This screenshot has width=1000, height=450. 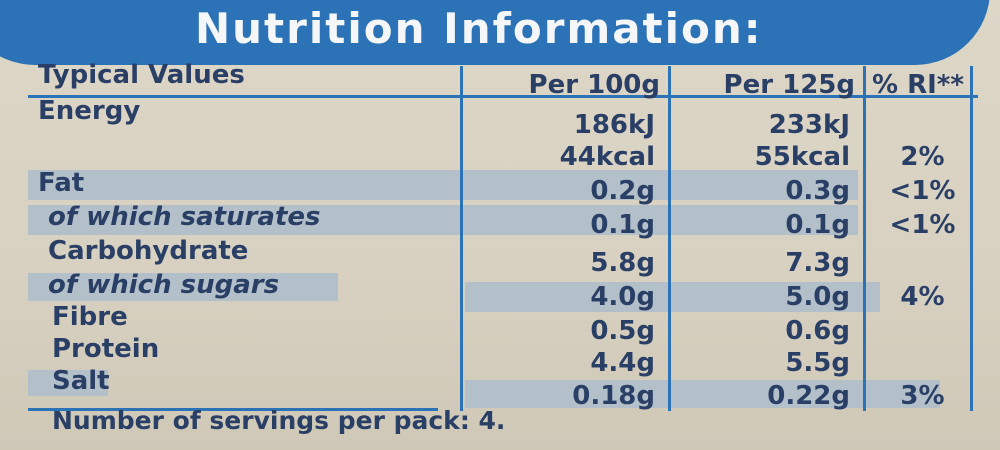 I want to click on row-label-carbohydrate: Carbohydrate, so click(x=148, y=251).